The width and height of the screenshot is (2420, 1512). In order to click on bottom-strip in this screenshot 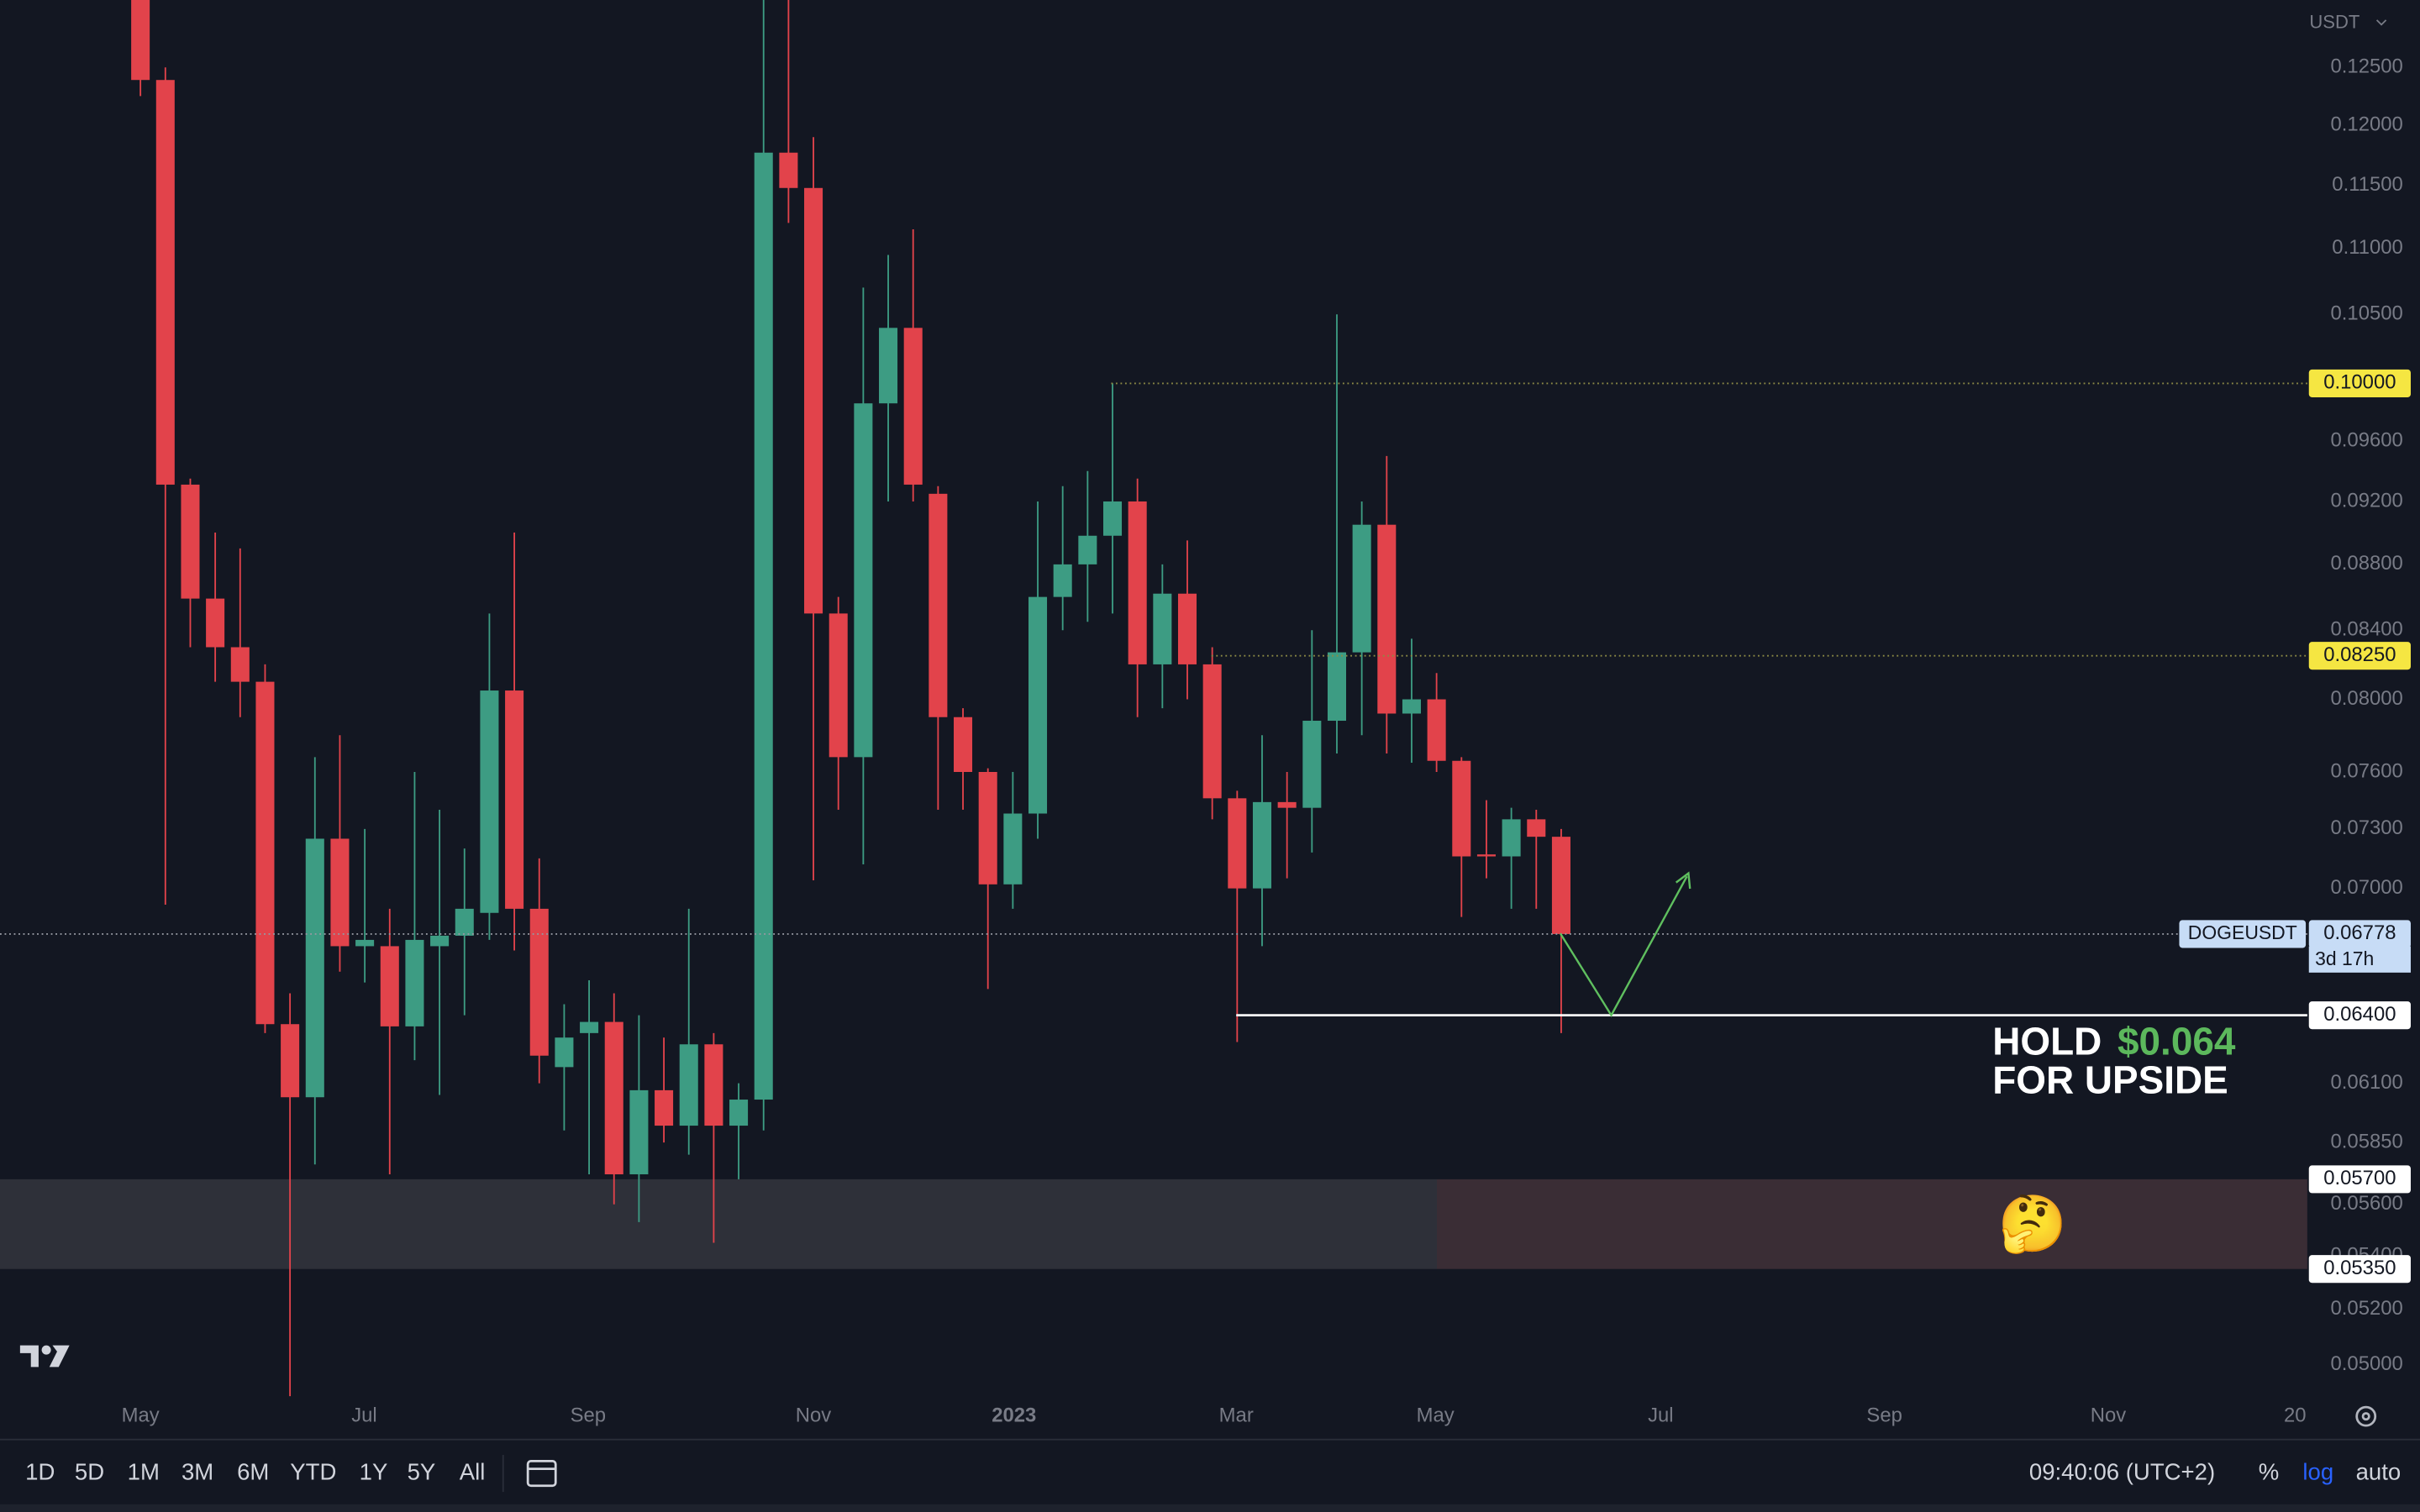, I will do `click(1210, 1508)`.